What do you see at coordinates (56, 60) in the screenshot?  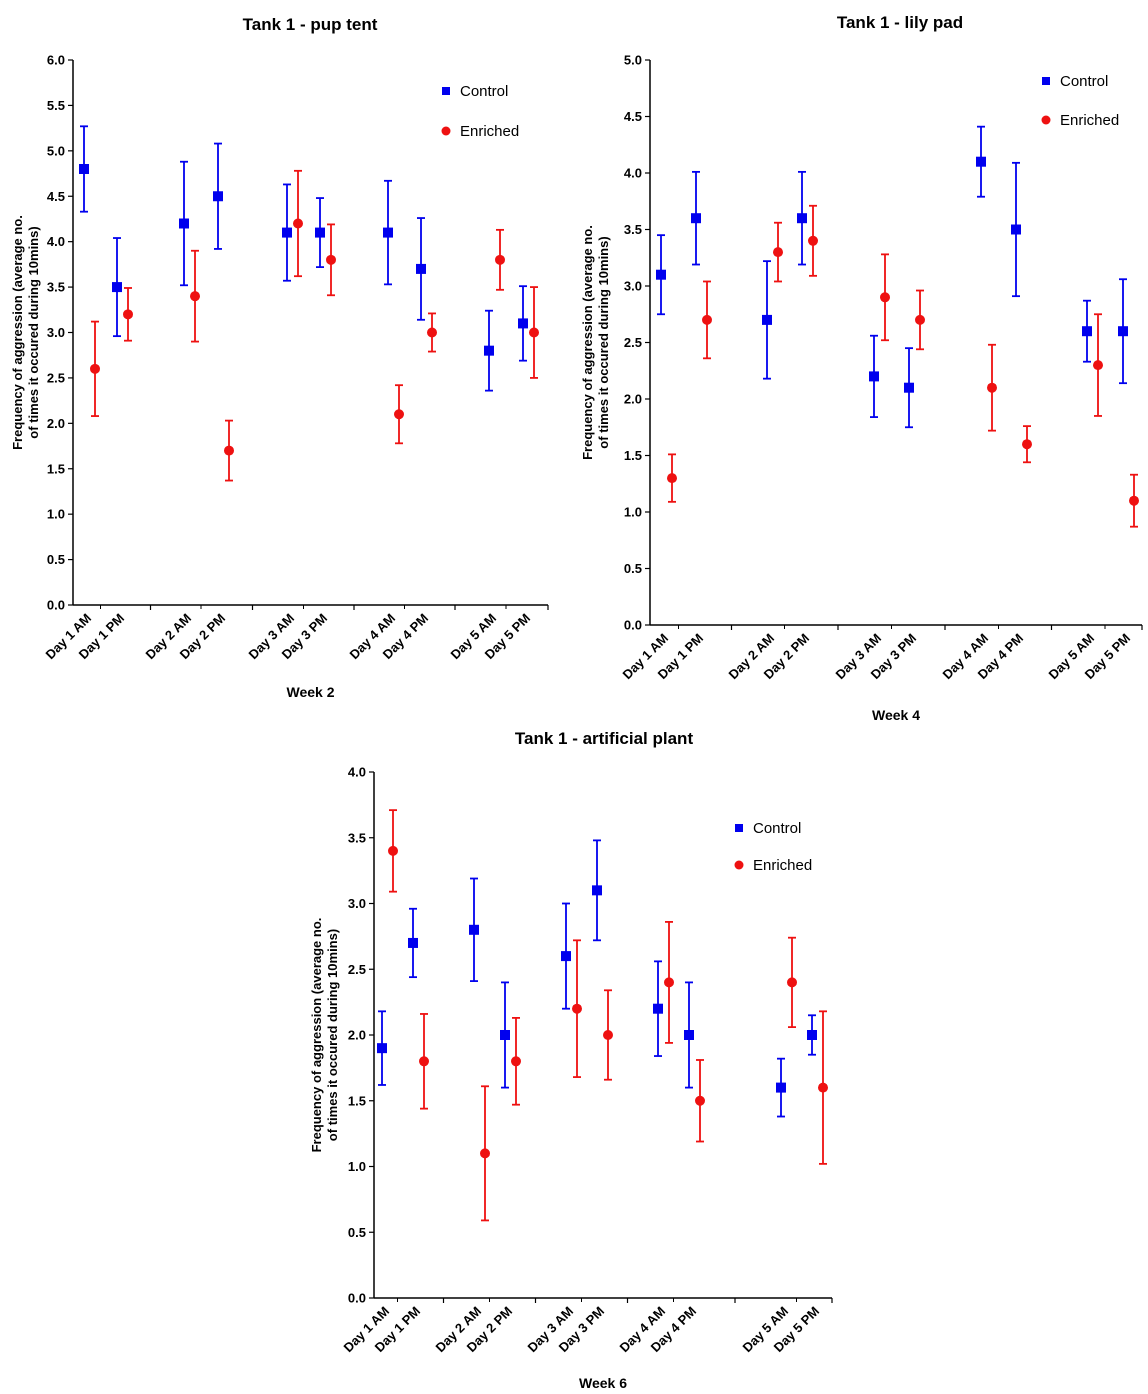 I see `y-tick-label: 6.0` at bounding box center [56, 60].